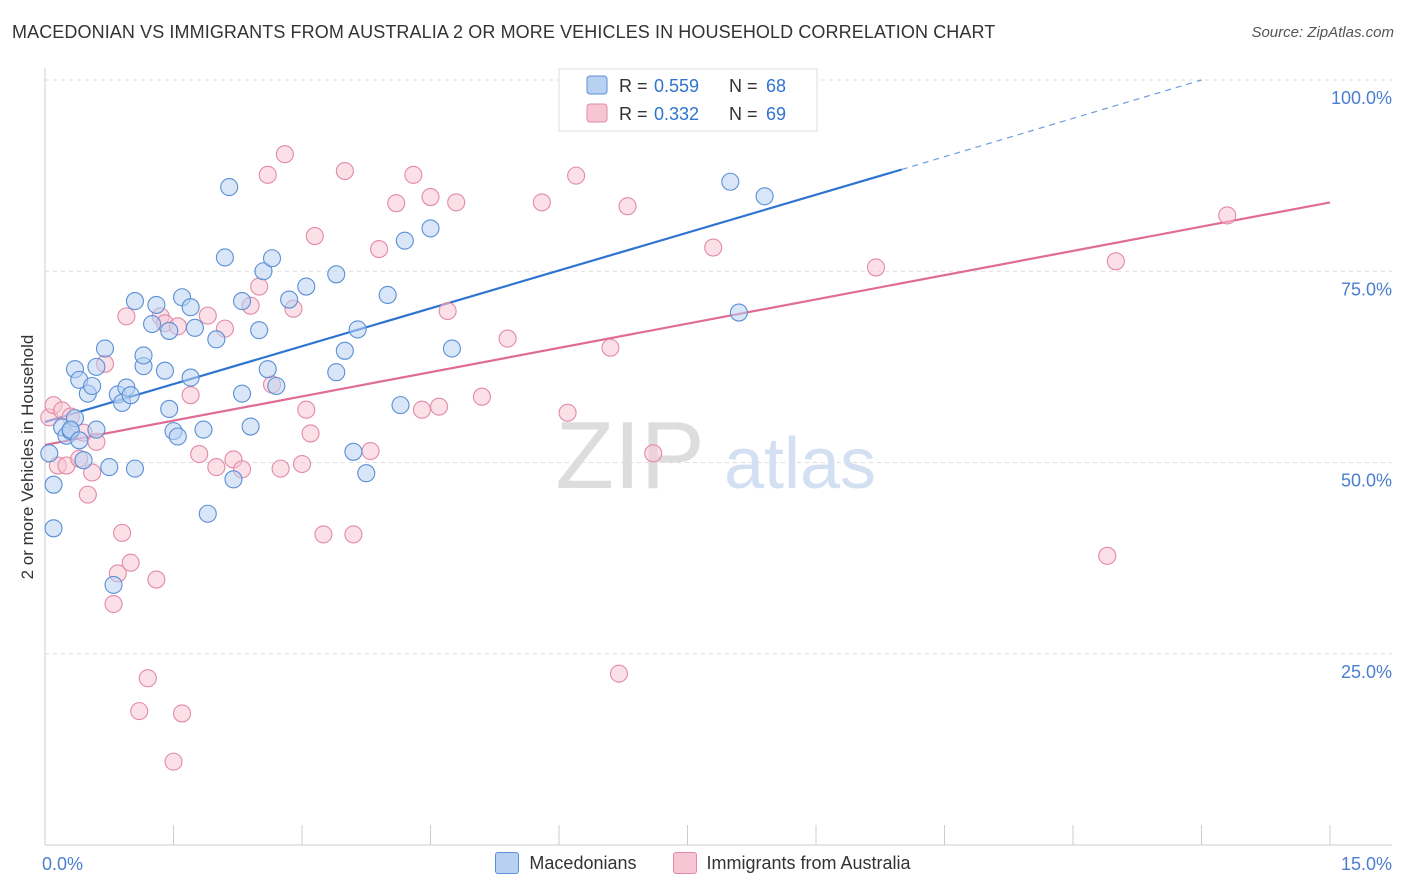  Describe the element at coordinates (684, 863) in the screenshot. I see `legend-swatch-pink` at that location.